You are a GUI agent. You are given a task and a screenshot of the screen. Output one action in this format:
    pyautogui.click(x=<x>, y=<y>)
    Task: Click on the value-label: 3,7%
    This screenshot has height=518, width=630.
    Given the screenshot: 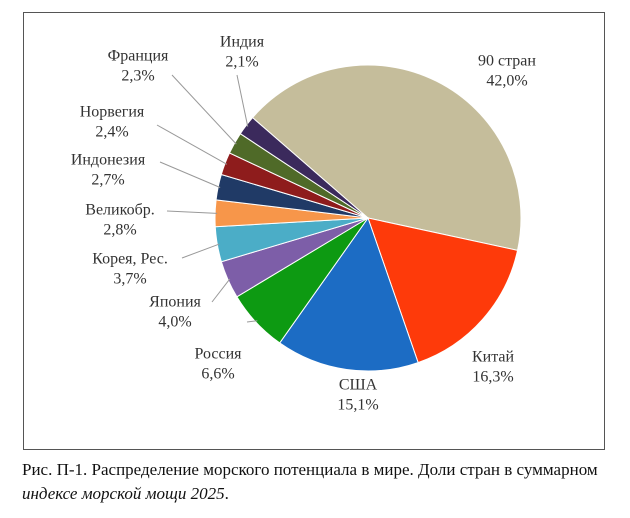 What is the action you would take?
    pyautogui.click(x=129, y=279)
    